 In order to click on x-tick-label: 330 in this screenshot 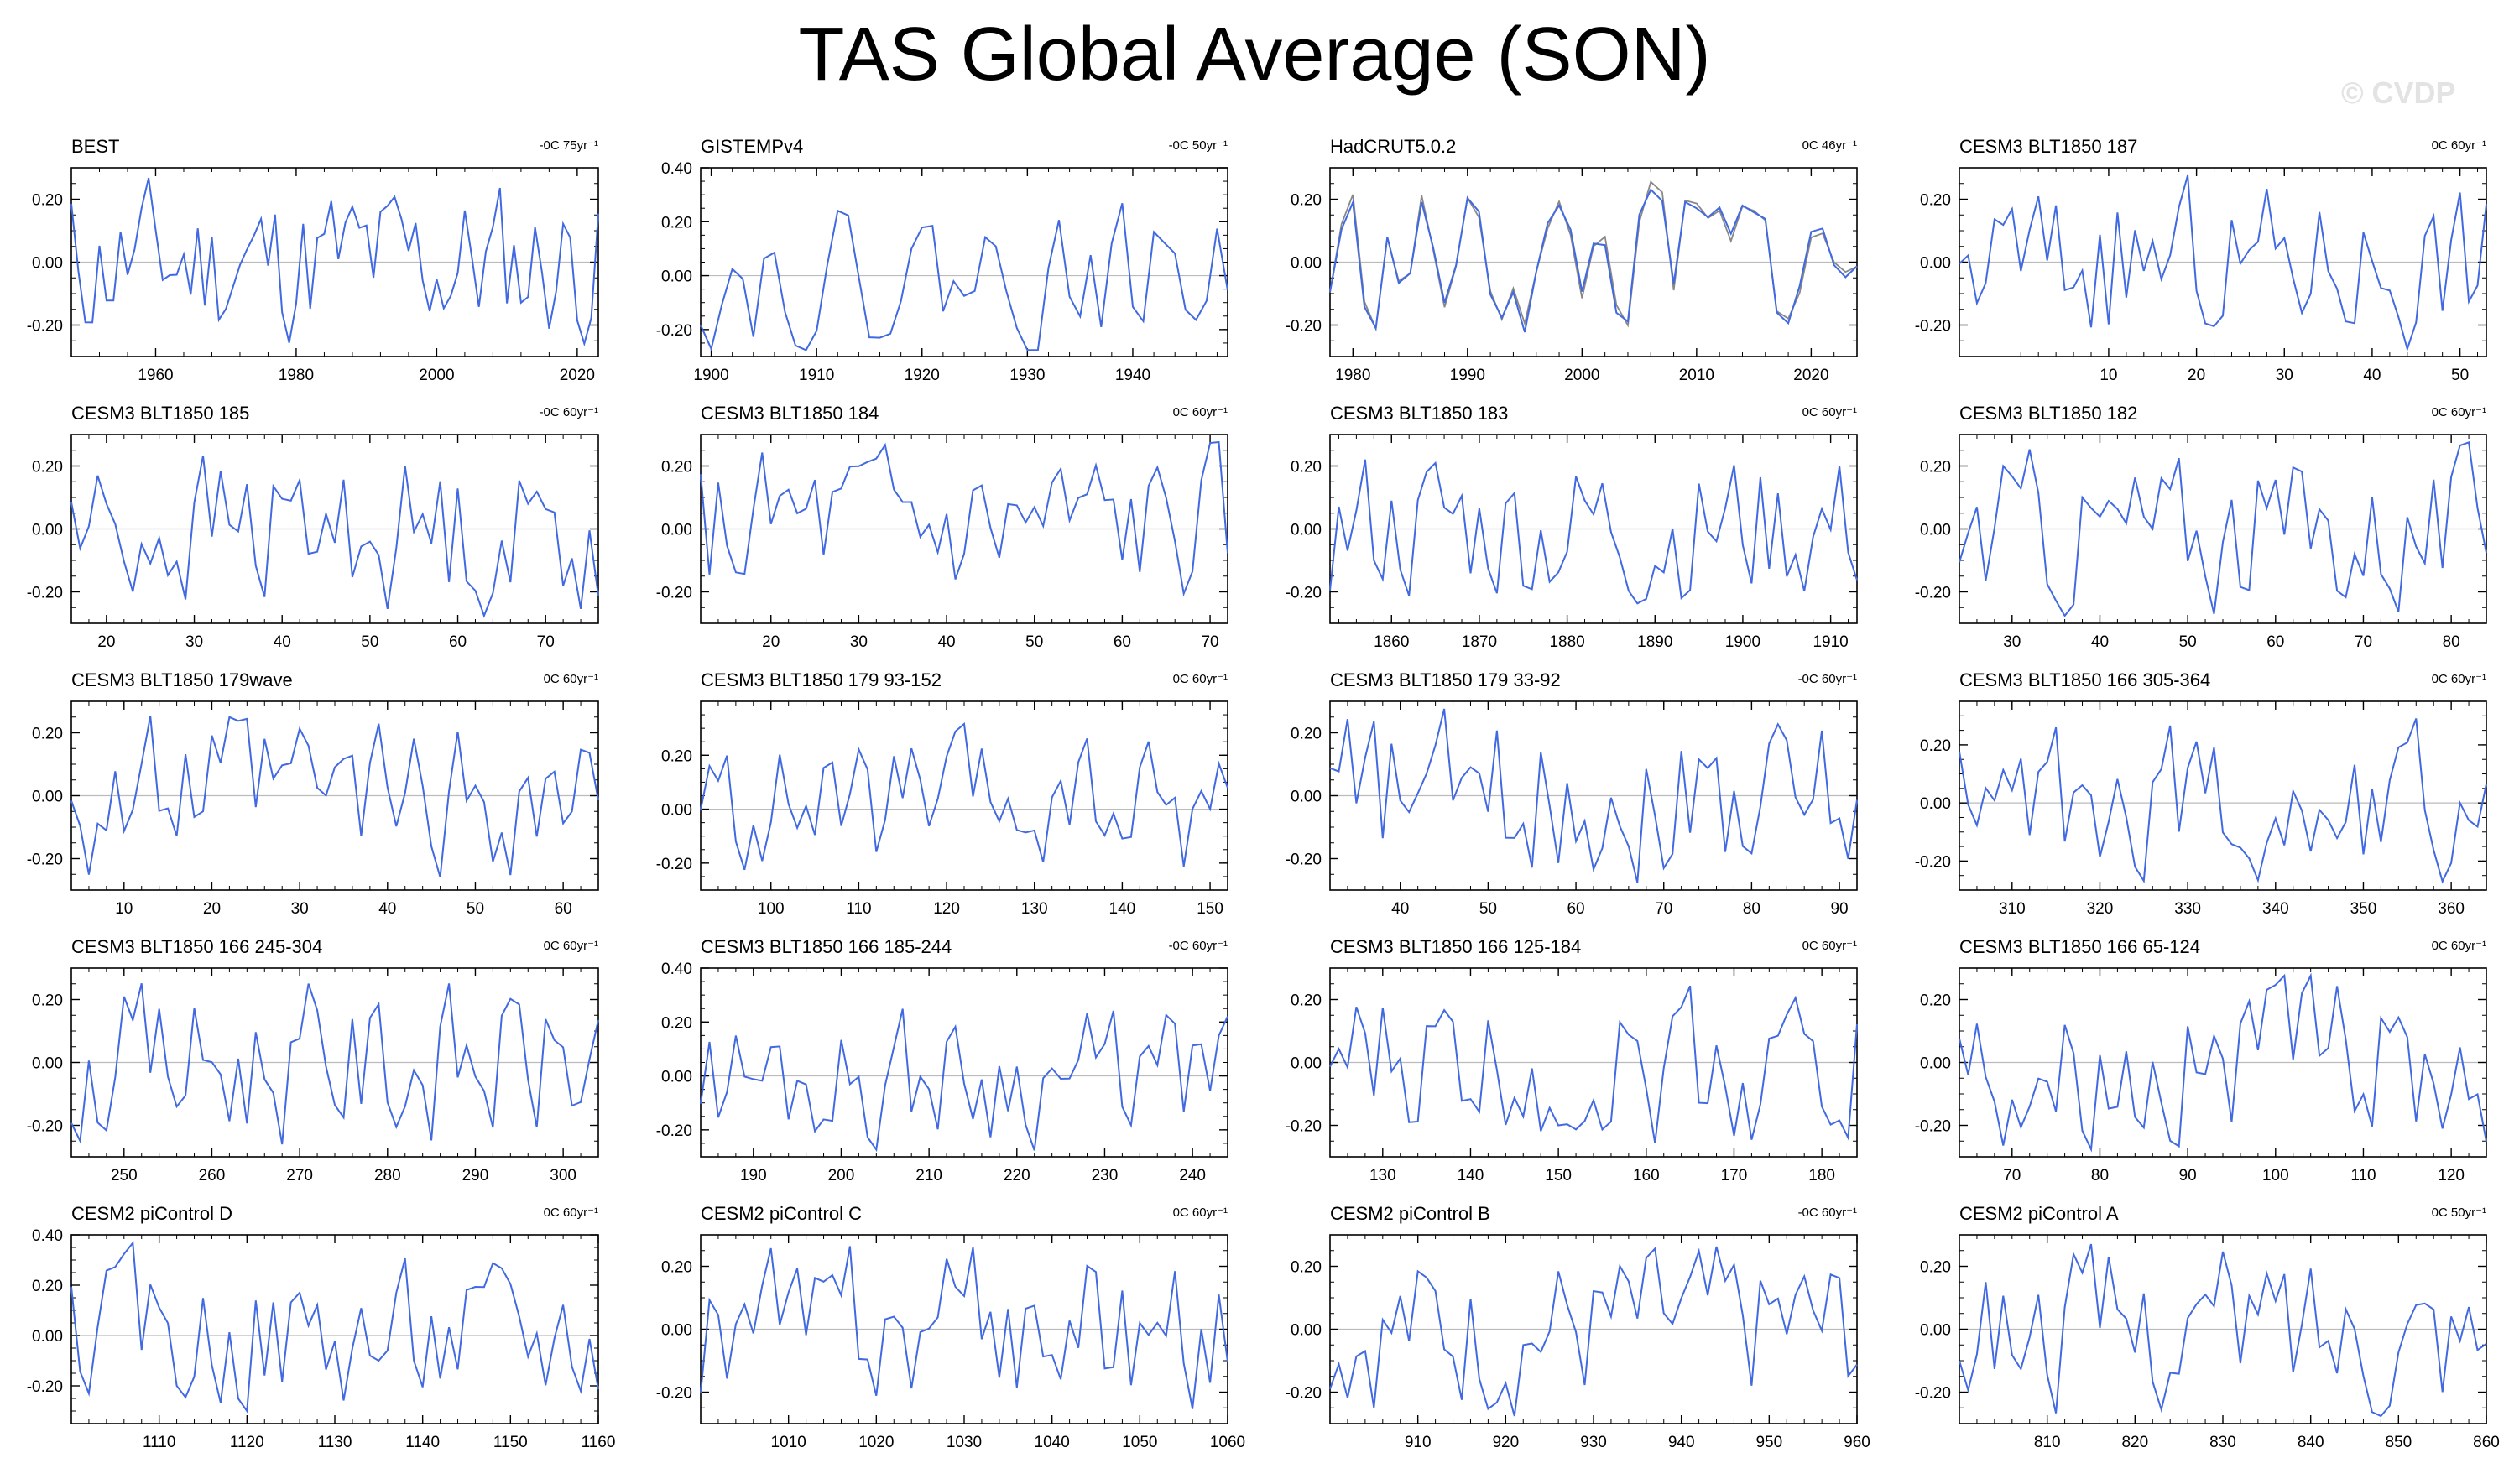, I will do `click(2187, 909)`.